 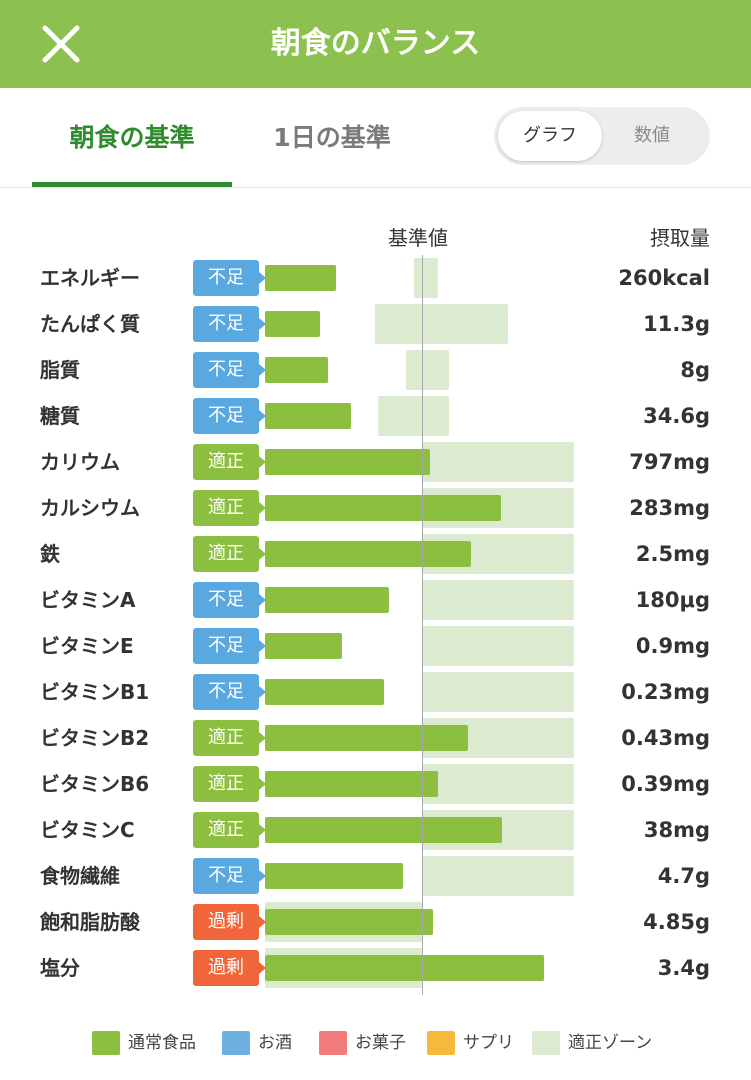 I want to click on nutrient-row: カリウム 適正 797mg, so click(x=375, y=462).